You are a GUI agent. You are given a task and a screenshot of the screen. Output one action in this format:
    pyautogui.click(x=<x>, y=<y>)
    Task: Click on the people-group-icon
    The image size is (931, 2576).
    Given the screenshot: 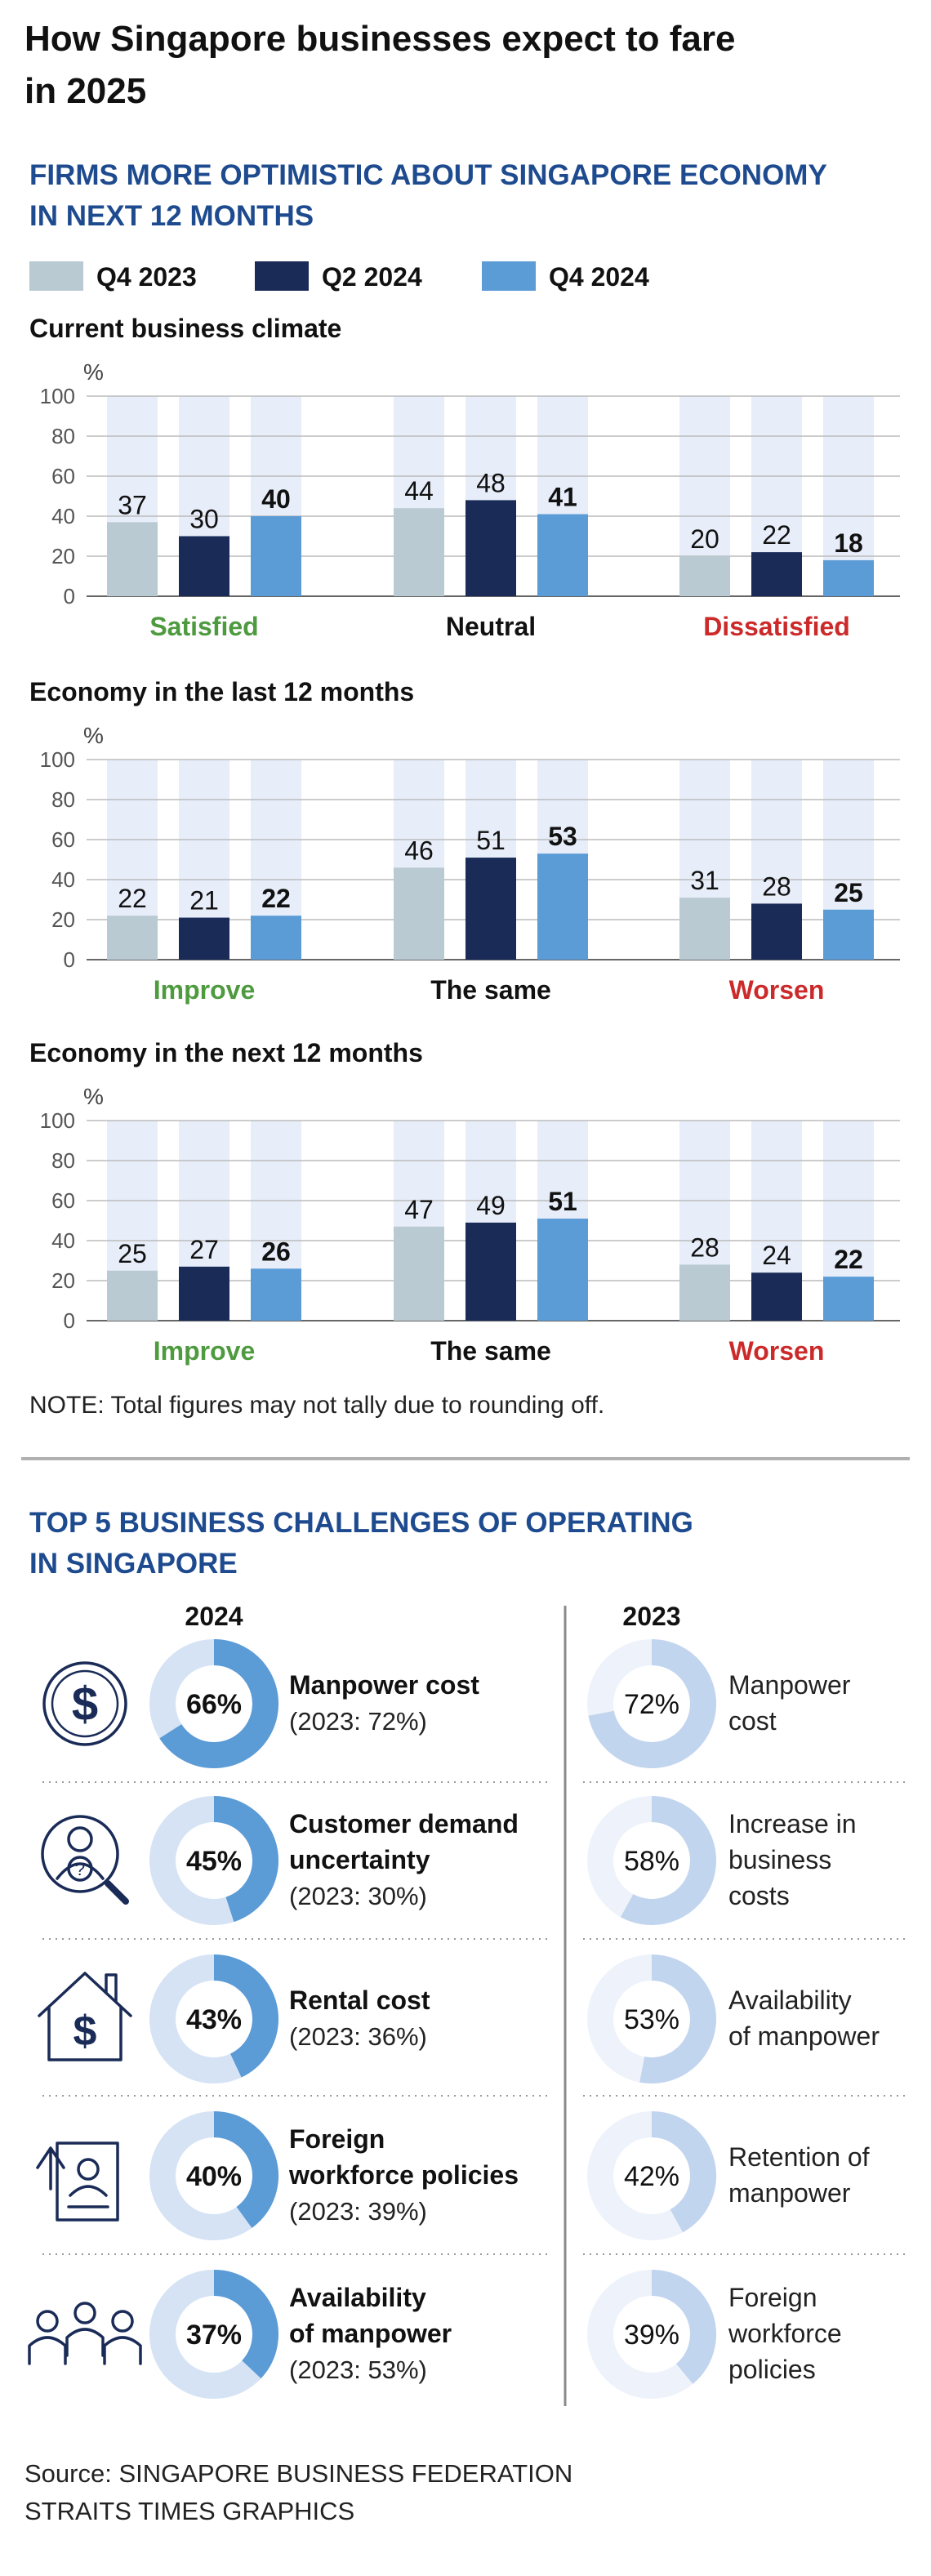 What is the action you would take?
    pyautogui.click(x=85, y=2333)
    